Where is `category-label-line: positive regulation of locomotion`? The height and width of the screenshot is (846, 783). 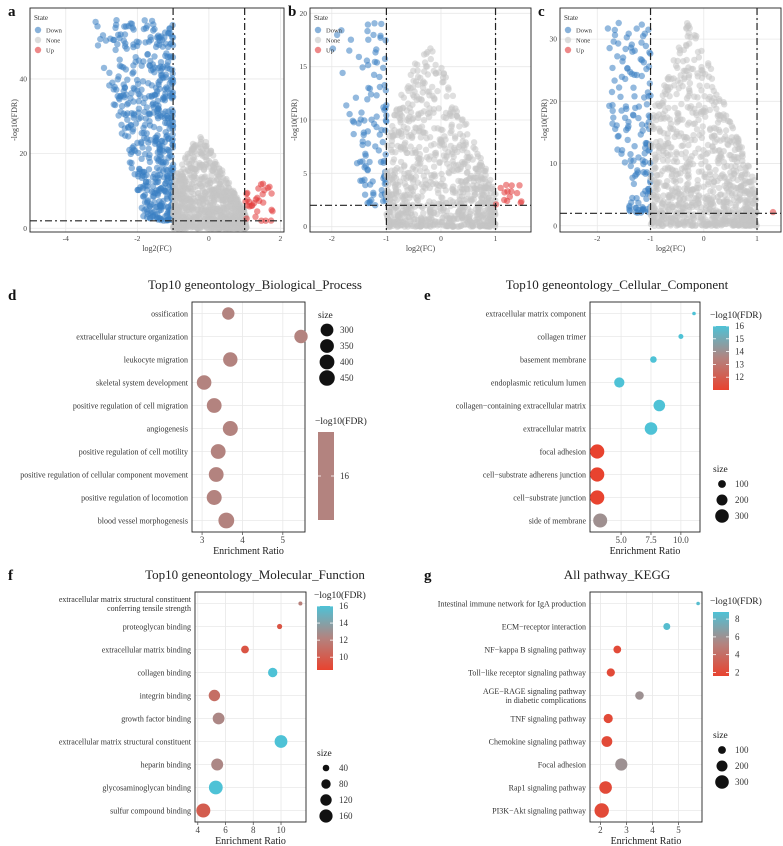 category-label-line: positive regulation of locomotion is located at coordinates (134, 498).